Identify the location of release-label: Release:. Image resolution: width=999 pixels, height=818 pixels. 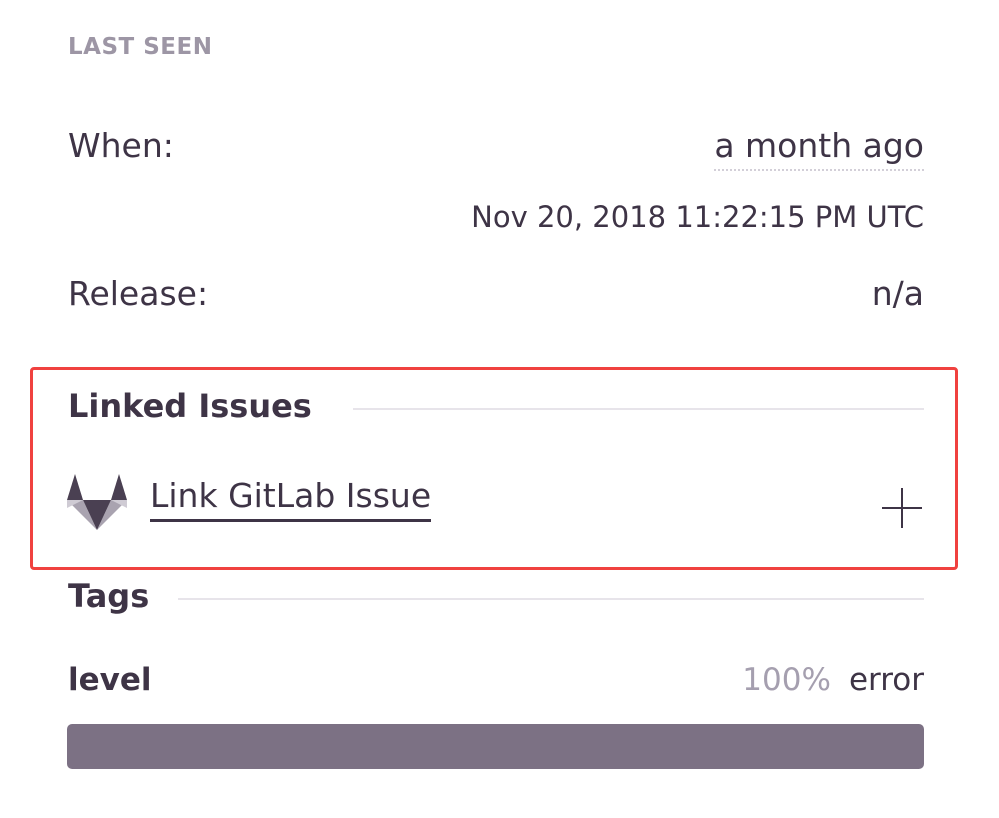
(138, 293).